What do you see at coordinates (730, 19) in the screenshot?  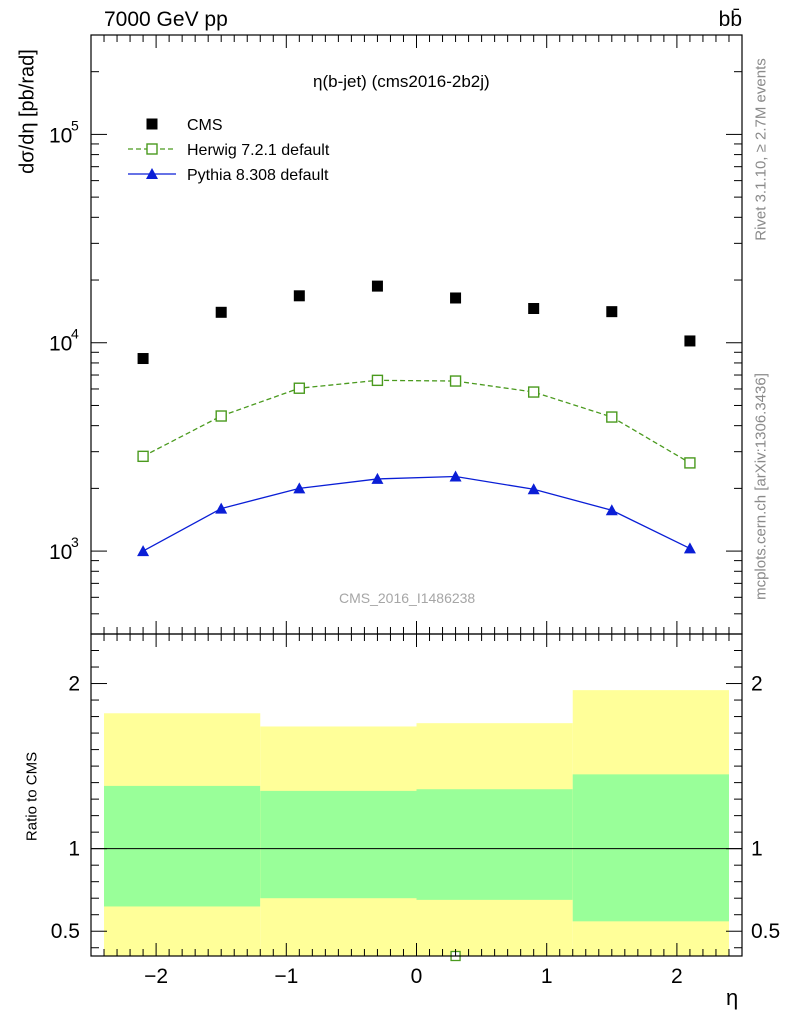 I see `header-process-label: bb̄` at bounding box center [730, 19].